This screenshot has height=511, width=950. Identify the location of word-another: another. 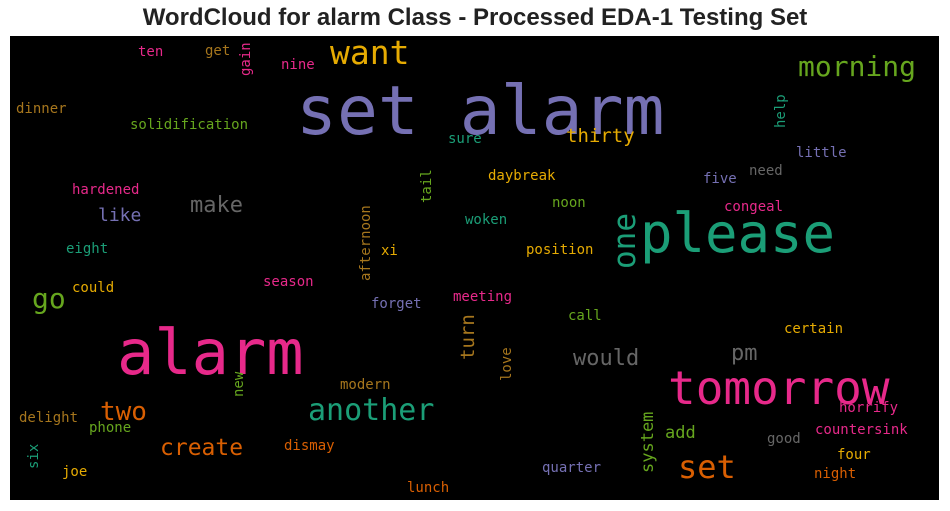
(371, 410).